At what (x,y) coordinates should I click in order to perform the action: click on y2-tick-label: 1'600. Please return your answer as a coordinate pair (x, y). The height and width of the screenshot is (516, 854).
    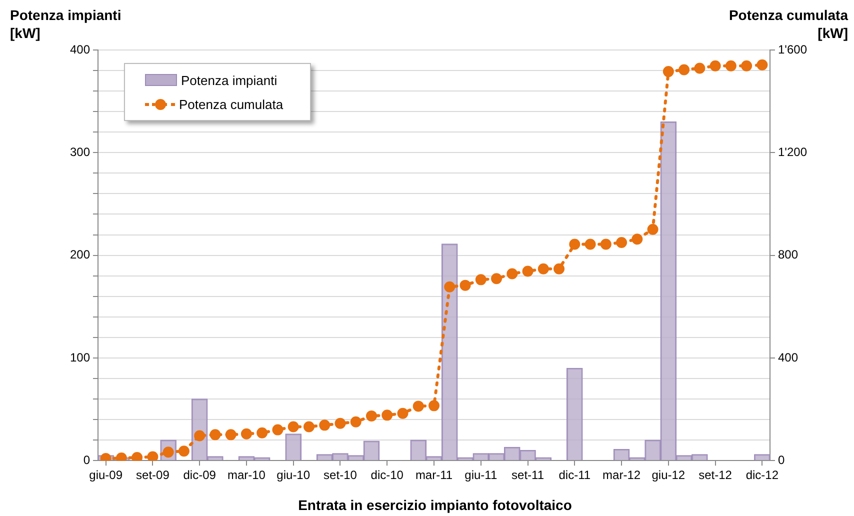
    Looking at the image, I should click on (793, 49).